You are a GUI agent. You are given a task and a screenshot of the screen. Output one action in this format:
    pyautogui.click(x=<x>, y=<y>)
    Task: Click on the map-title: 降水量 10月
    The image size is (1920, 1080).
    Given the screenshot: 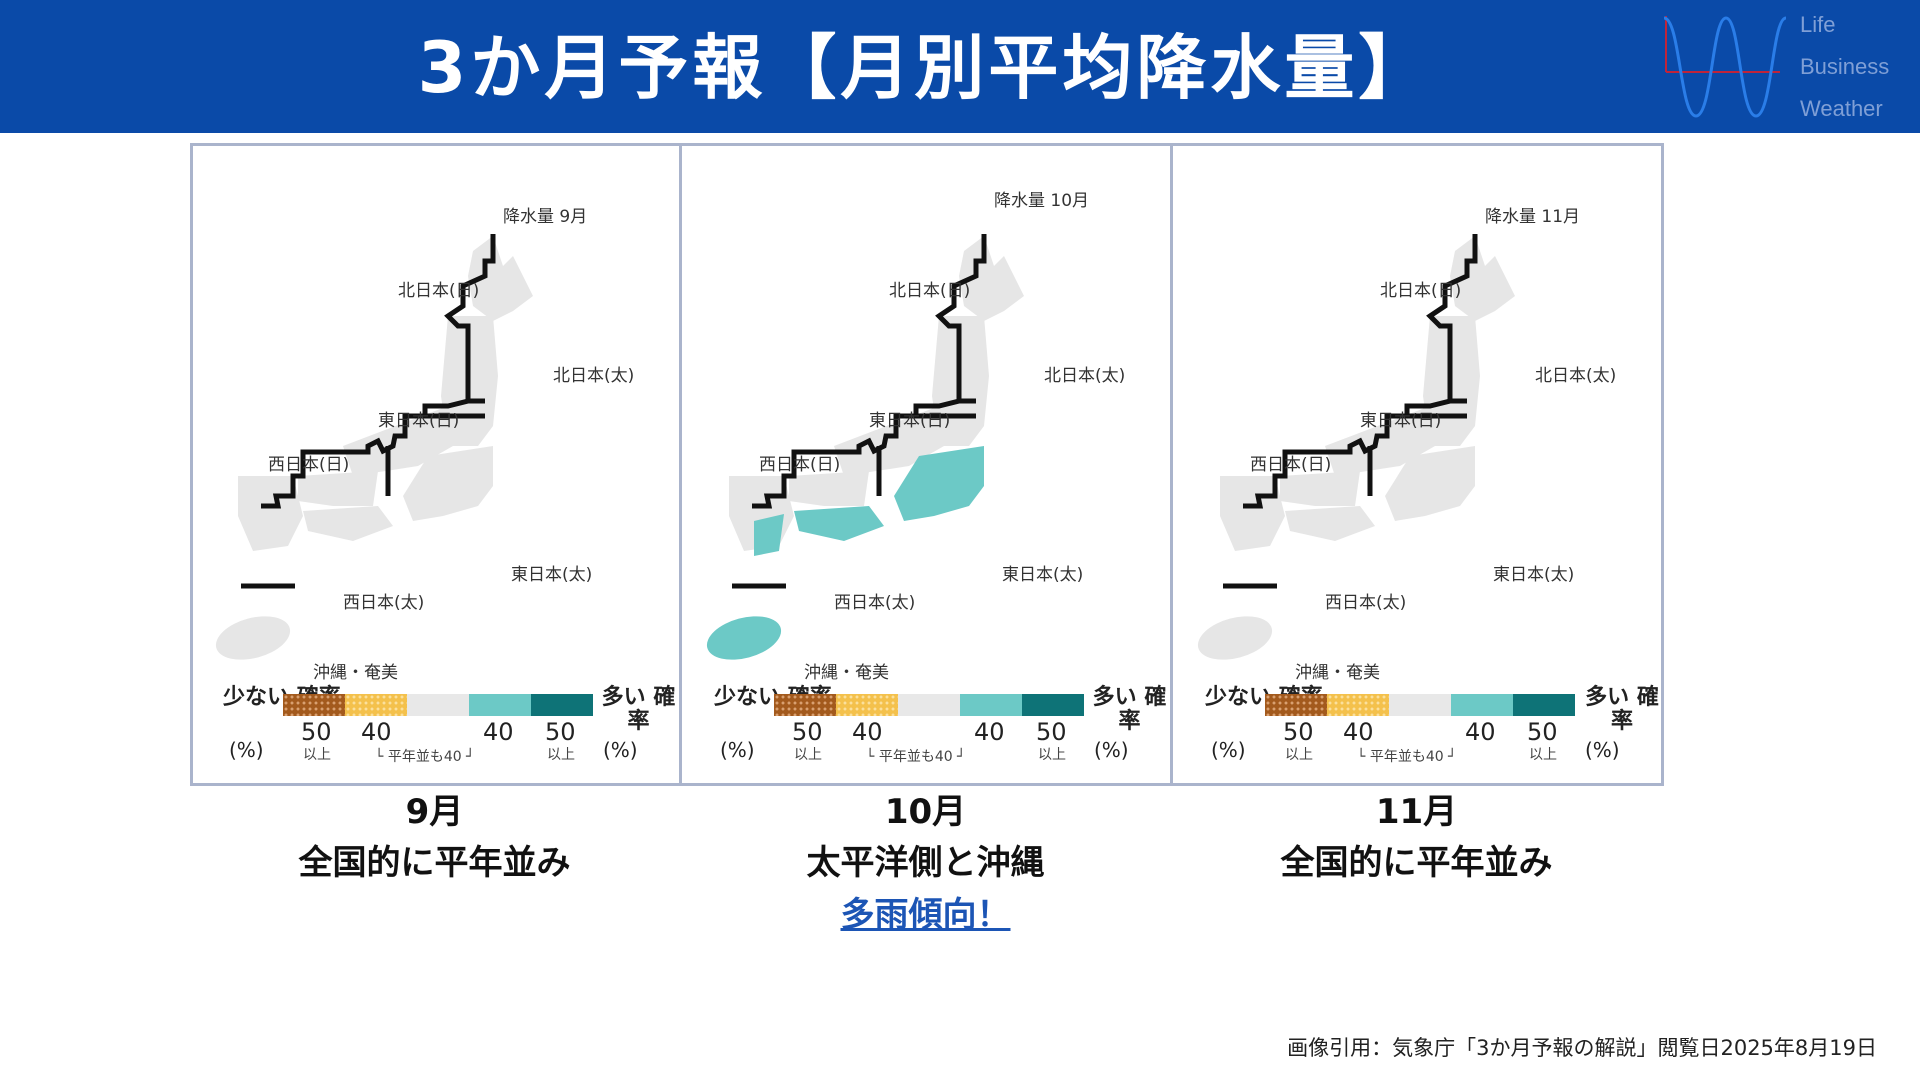 What is the action you would take?
    pyautogui.click(x=1042, y=201)
    